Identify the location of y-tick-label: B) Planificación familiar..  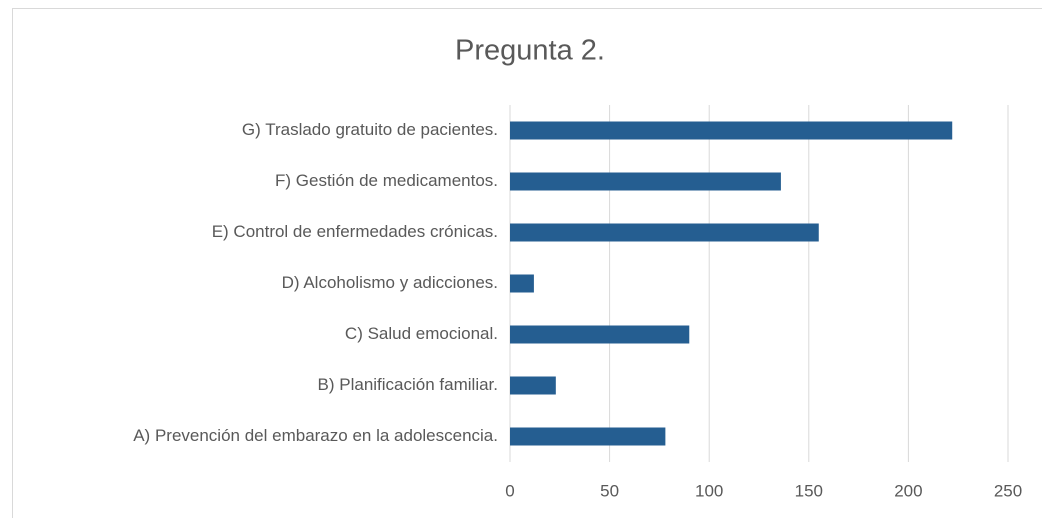
(408, 384).